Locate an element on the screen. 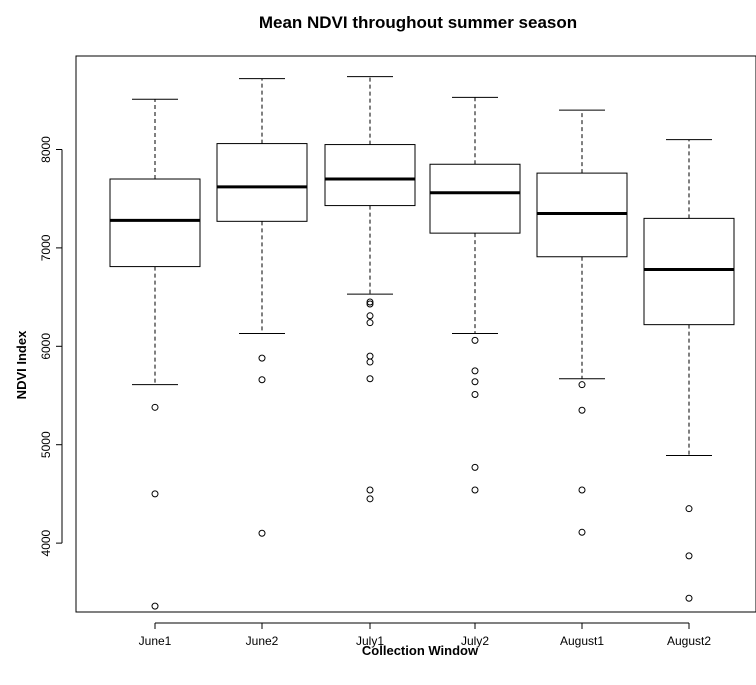 This screenshot has height=685, width=756. x-axis-label: Collection Window is located at coordinates (420, 650).